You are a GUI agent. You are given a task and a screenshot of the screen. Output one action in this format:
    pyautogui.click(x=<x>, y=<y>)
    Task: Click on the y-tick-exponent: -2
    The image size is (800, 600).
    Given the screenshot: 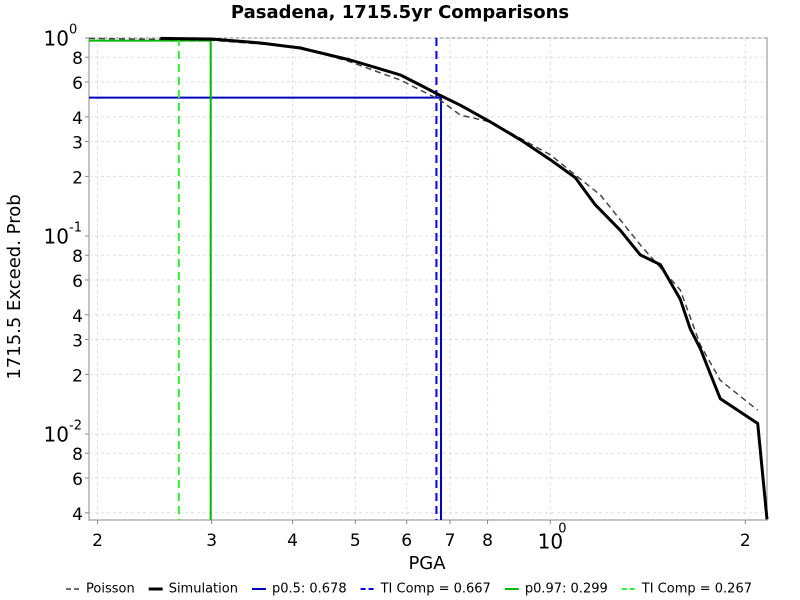 What is the action you would take?
    pyautogui.click(x=75, y=426)
    